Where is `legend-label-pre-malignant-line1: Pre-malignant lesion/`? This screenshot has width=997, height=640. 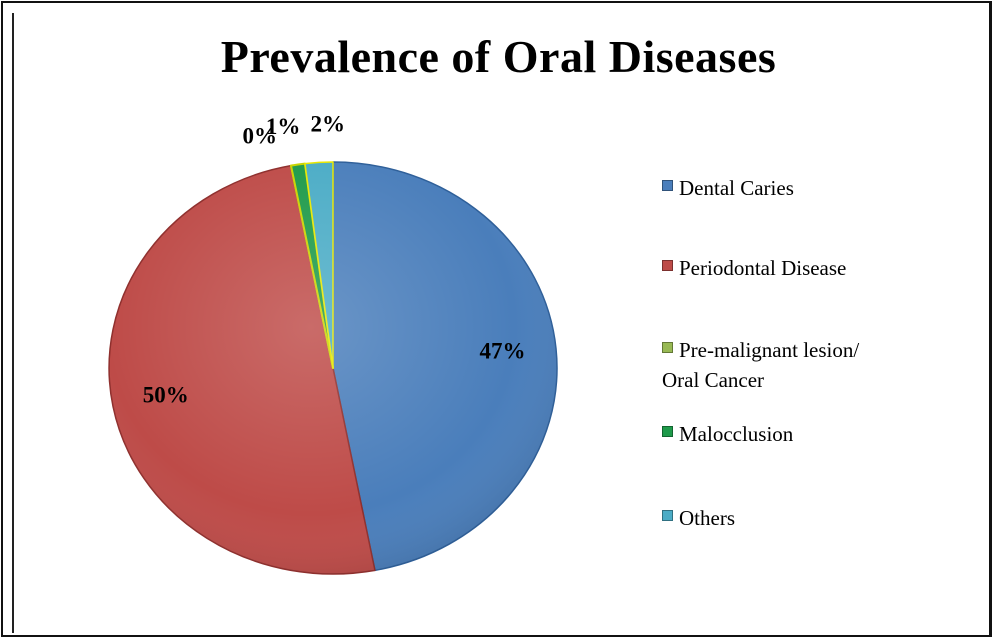
legend-label-pre-malignant-line1: Pre-malignant lesion/ is located at coordinates (769, 350).